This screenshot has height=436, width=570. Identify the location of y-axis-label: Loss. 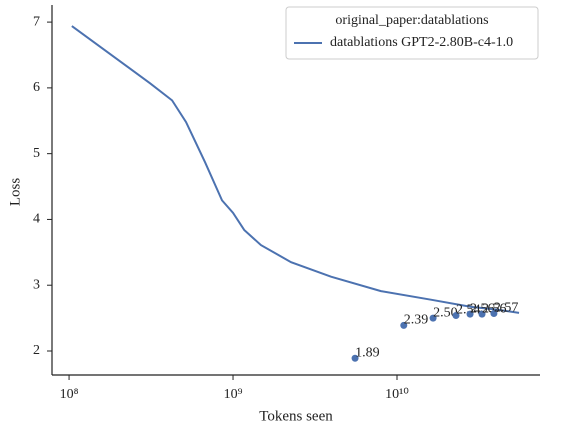
(15, 192).